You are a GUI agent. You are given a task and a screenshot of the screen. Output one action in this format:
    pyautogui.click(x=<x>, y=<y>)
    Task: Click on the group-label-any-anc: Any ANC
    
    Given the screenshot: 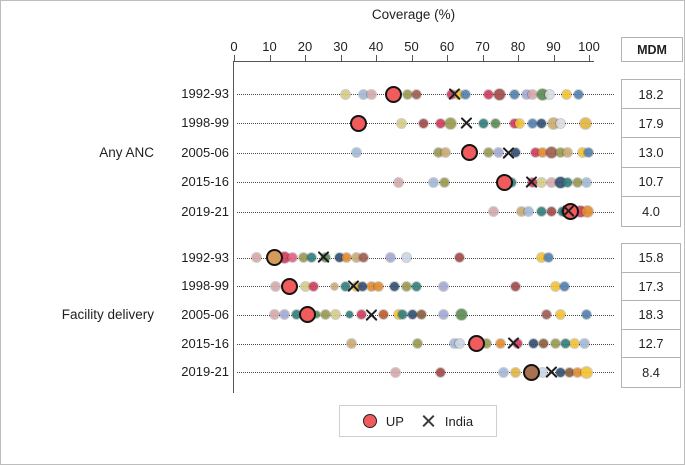 What is the action you would take?
    pyautogui.click(x=126, y=152)
    